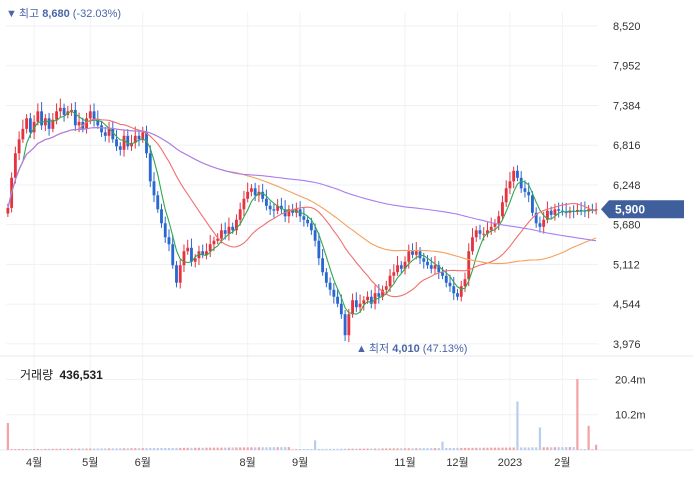  Describe the element at coordinates (29, 14) in the screenshot. I see `high-prefix: 최고` at that location.